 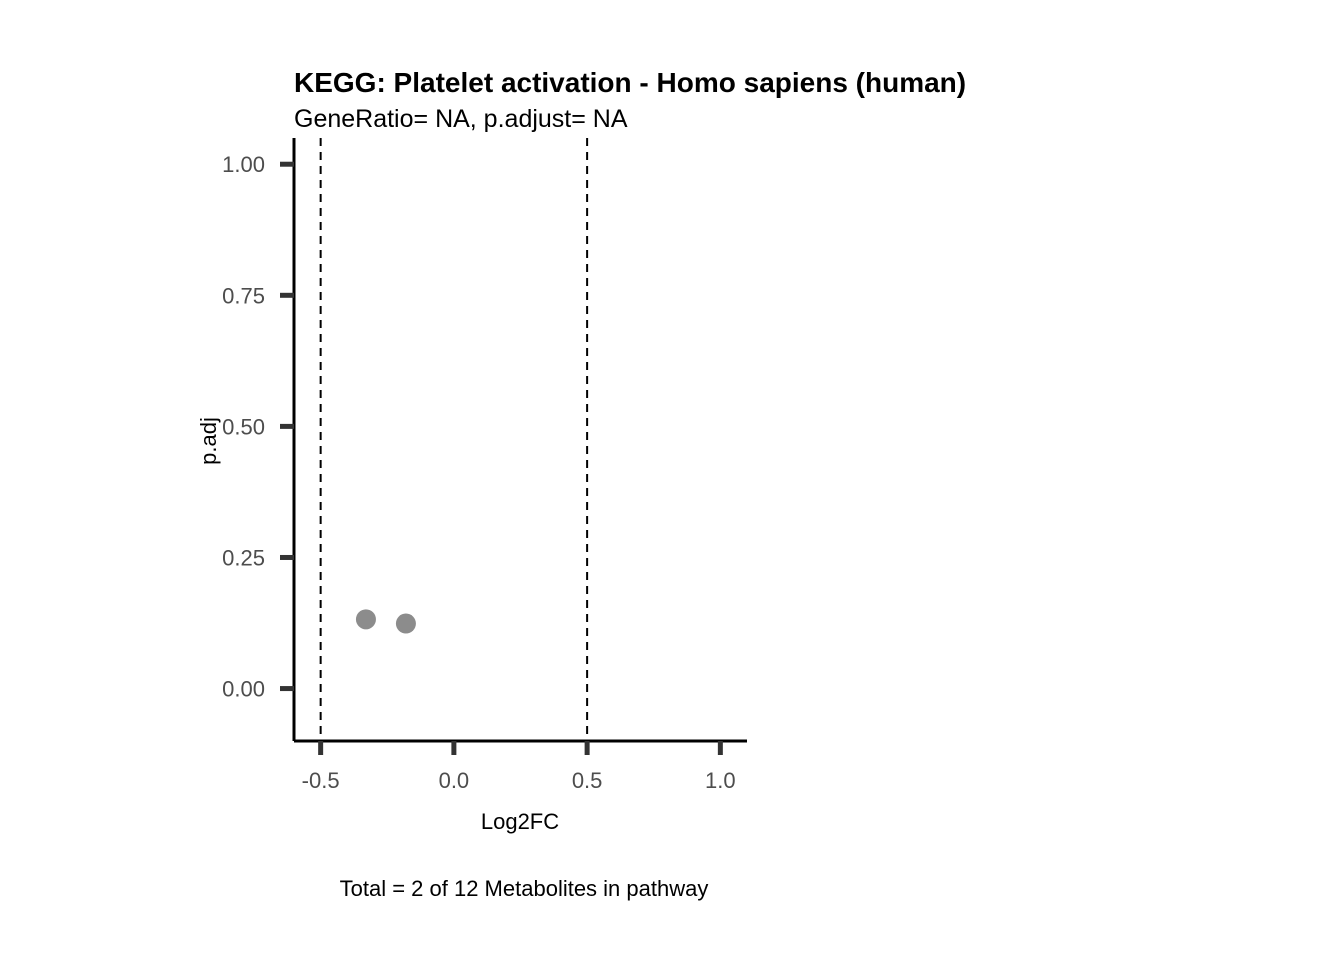 What do you see at coordinates (524, 888) in the screenshot?
I see `chart-caption: Total = 2 of 12 Metabolites in pathway` at bounding box center [524, 888].